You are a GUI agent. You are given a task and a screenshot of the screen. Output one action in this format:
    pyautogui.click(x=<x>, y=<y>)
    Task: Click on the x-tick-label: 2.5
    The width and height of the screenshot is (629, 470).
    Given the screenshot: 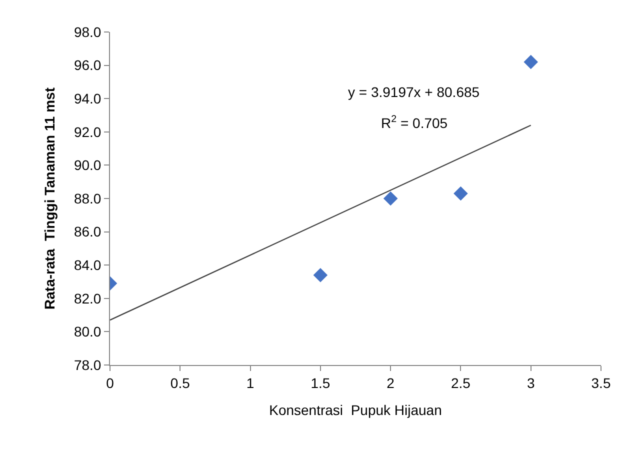 What is the action you would take?
    pyautogui.click(x=460, y=382)
    